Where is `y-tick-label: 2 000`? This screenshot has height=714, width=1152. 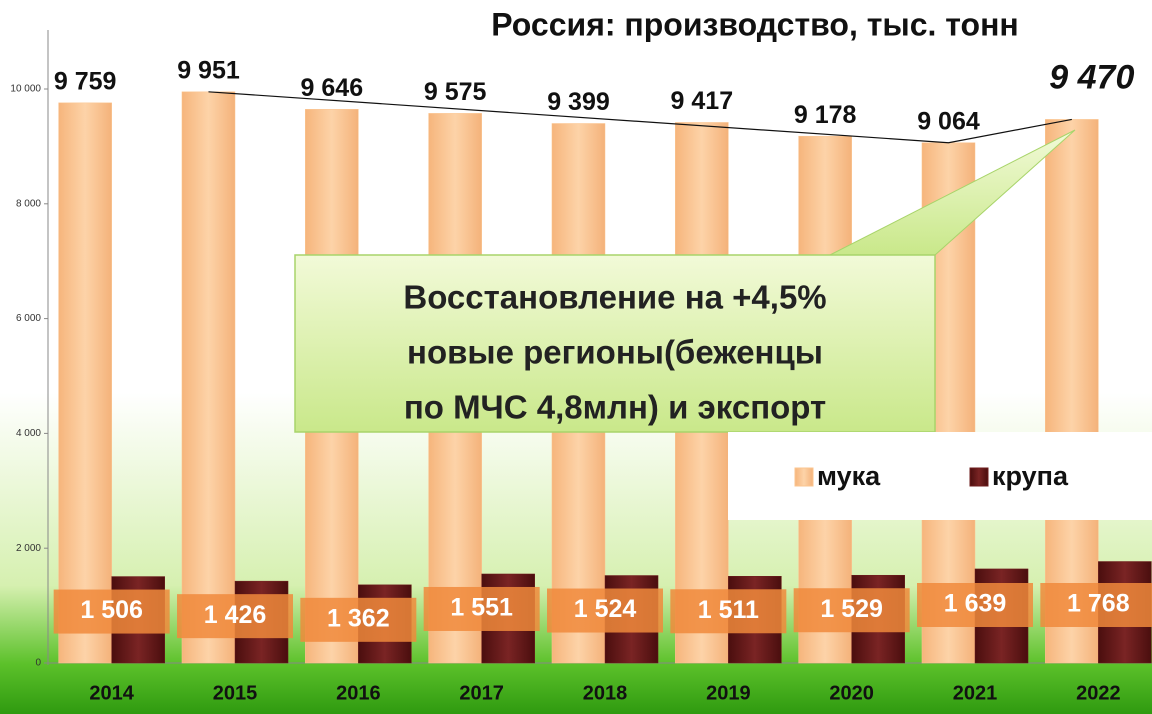 y-tick-label: 2 000 is located at coordinates (28, 548).